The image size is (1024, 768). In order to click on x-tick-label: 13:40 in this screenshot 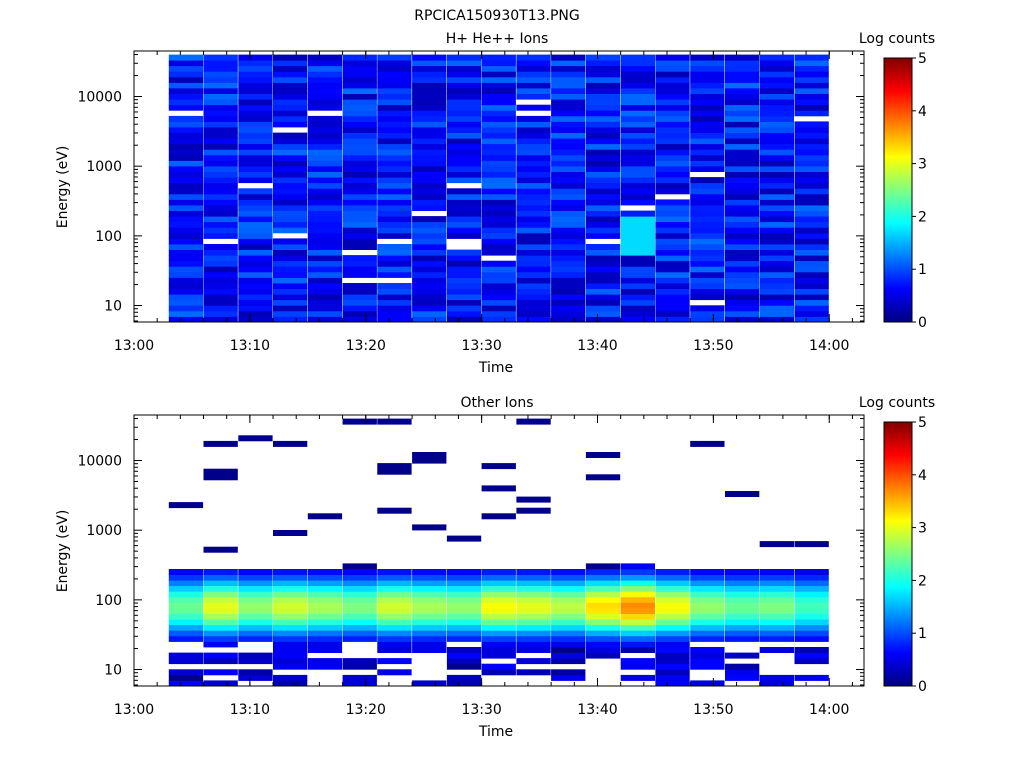, I will do `click(597, 710)`.